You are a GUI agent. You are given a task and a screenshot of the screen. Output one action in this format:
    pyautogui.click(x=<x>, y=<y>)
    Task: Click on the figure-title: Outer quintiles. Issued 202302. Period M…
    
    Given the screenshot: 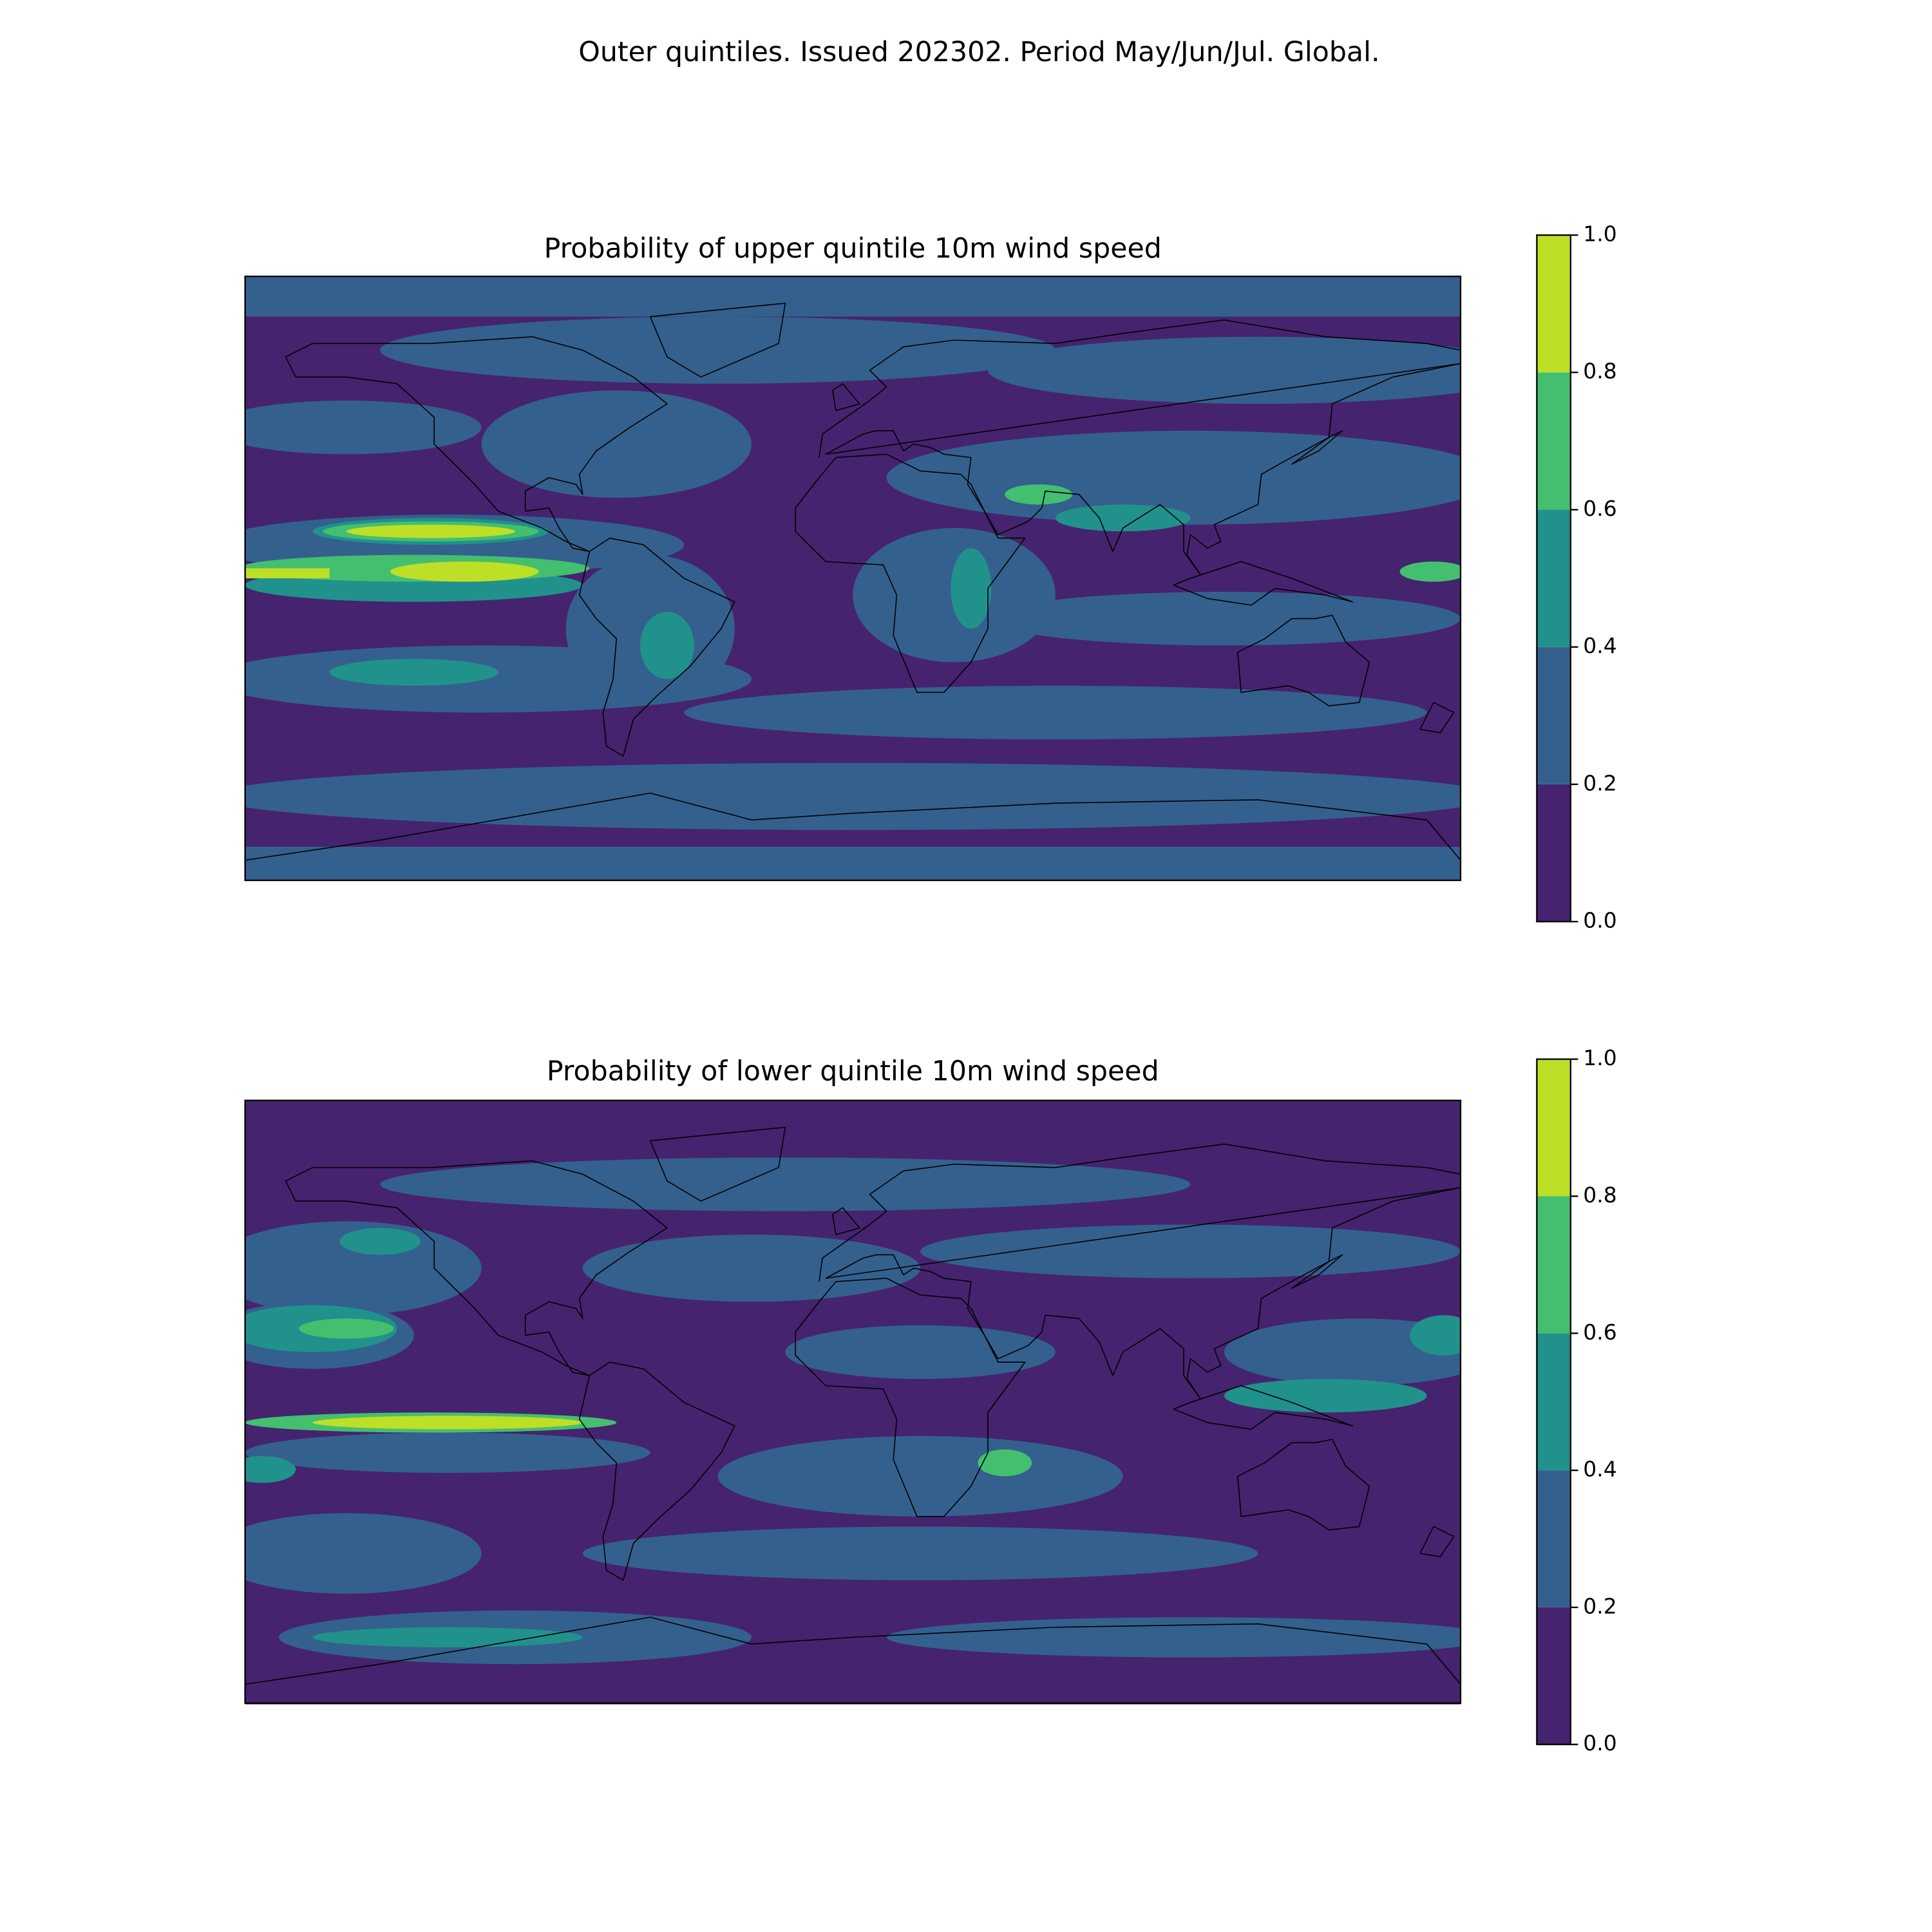 What is the action you would take?
    pyautogui.click(x=978, y=52)
    